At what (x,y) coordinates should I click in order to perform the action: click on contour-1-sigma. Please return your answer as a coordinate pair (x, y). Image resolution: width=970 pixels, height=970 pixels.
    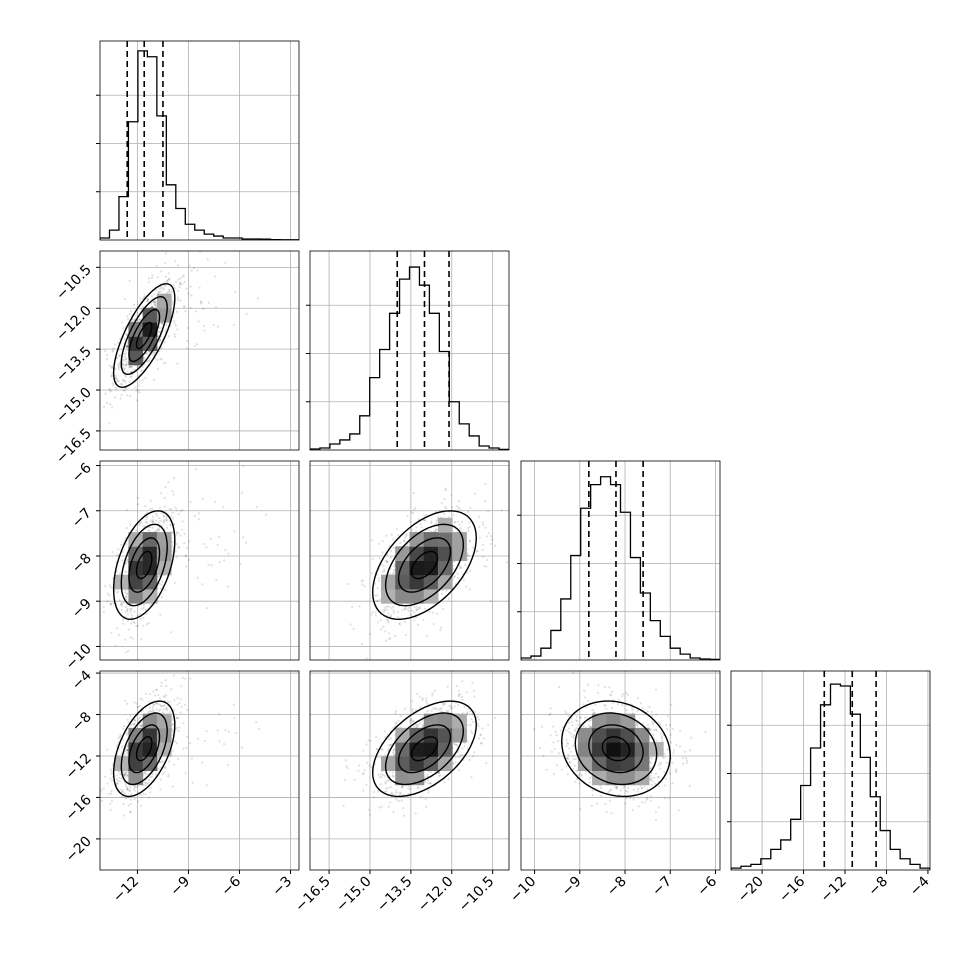
    Looking at the image, I should click on (144, 565).